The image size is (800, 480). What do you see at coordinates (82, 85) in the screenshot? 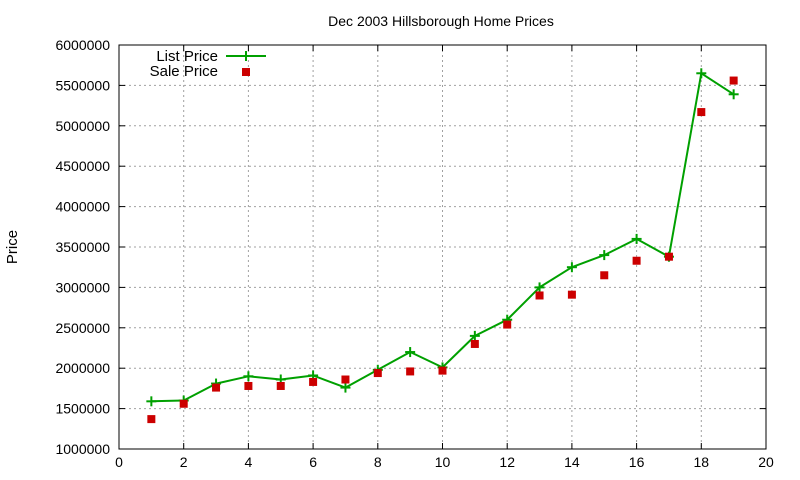
I see `y-tick-label: 5500000` at bounding box center [82, 85].